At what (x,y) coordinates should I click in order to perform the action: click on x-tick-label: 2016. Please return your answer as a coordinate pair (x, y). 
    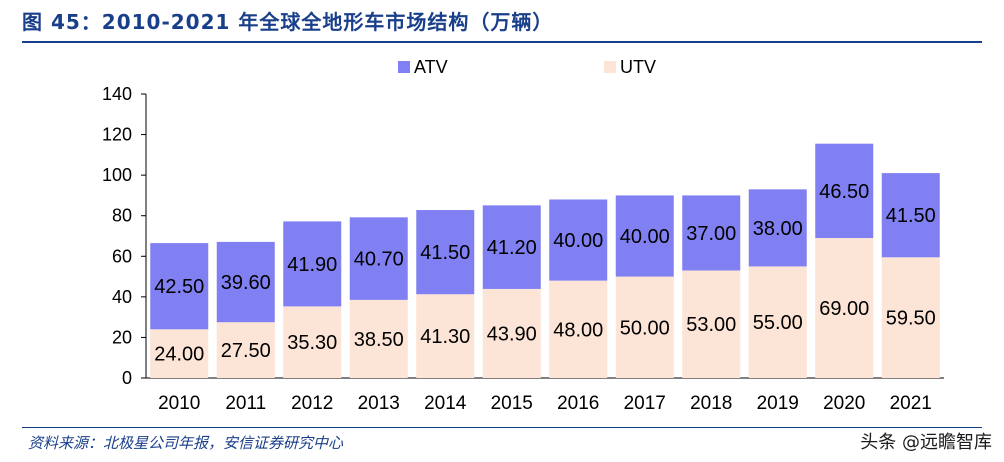
    Looking at the image, I should click on (578, 403).